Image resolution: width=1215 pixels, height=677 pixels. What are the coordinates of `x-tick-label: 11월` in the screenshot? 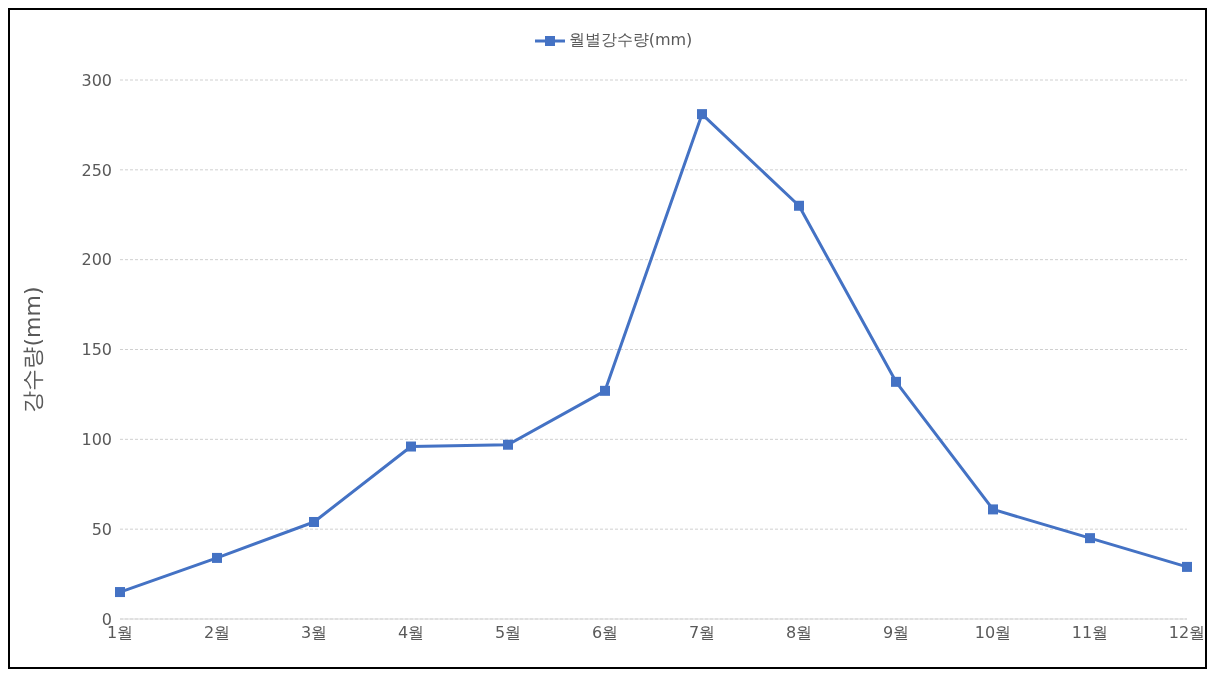 It's located at (1090, 633).